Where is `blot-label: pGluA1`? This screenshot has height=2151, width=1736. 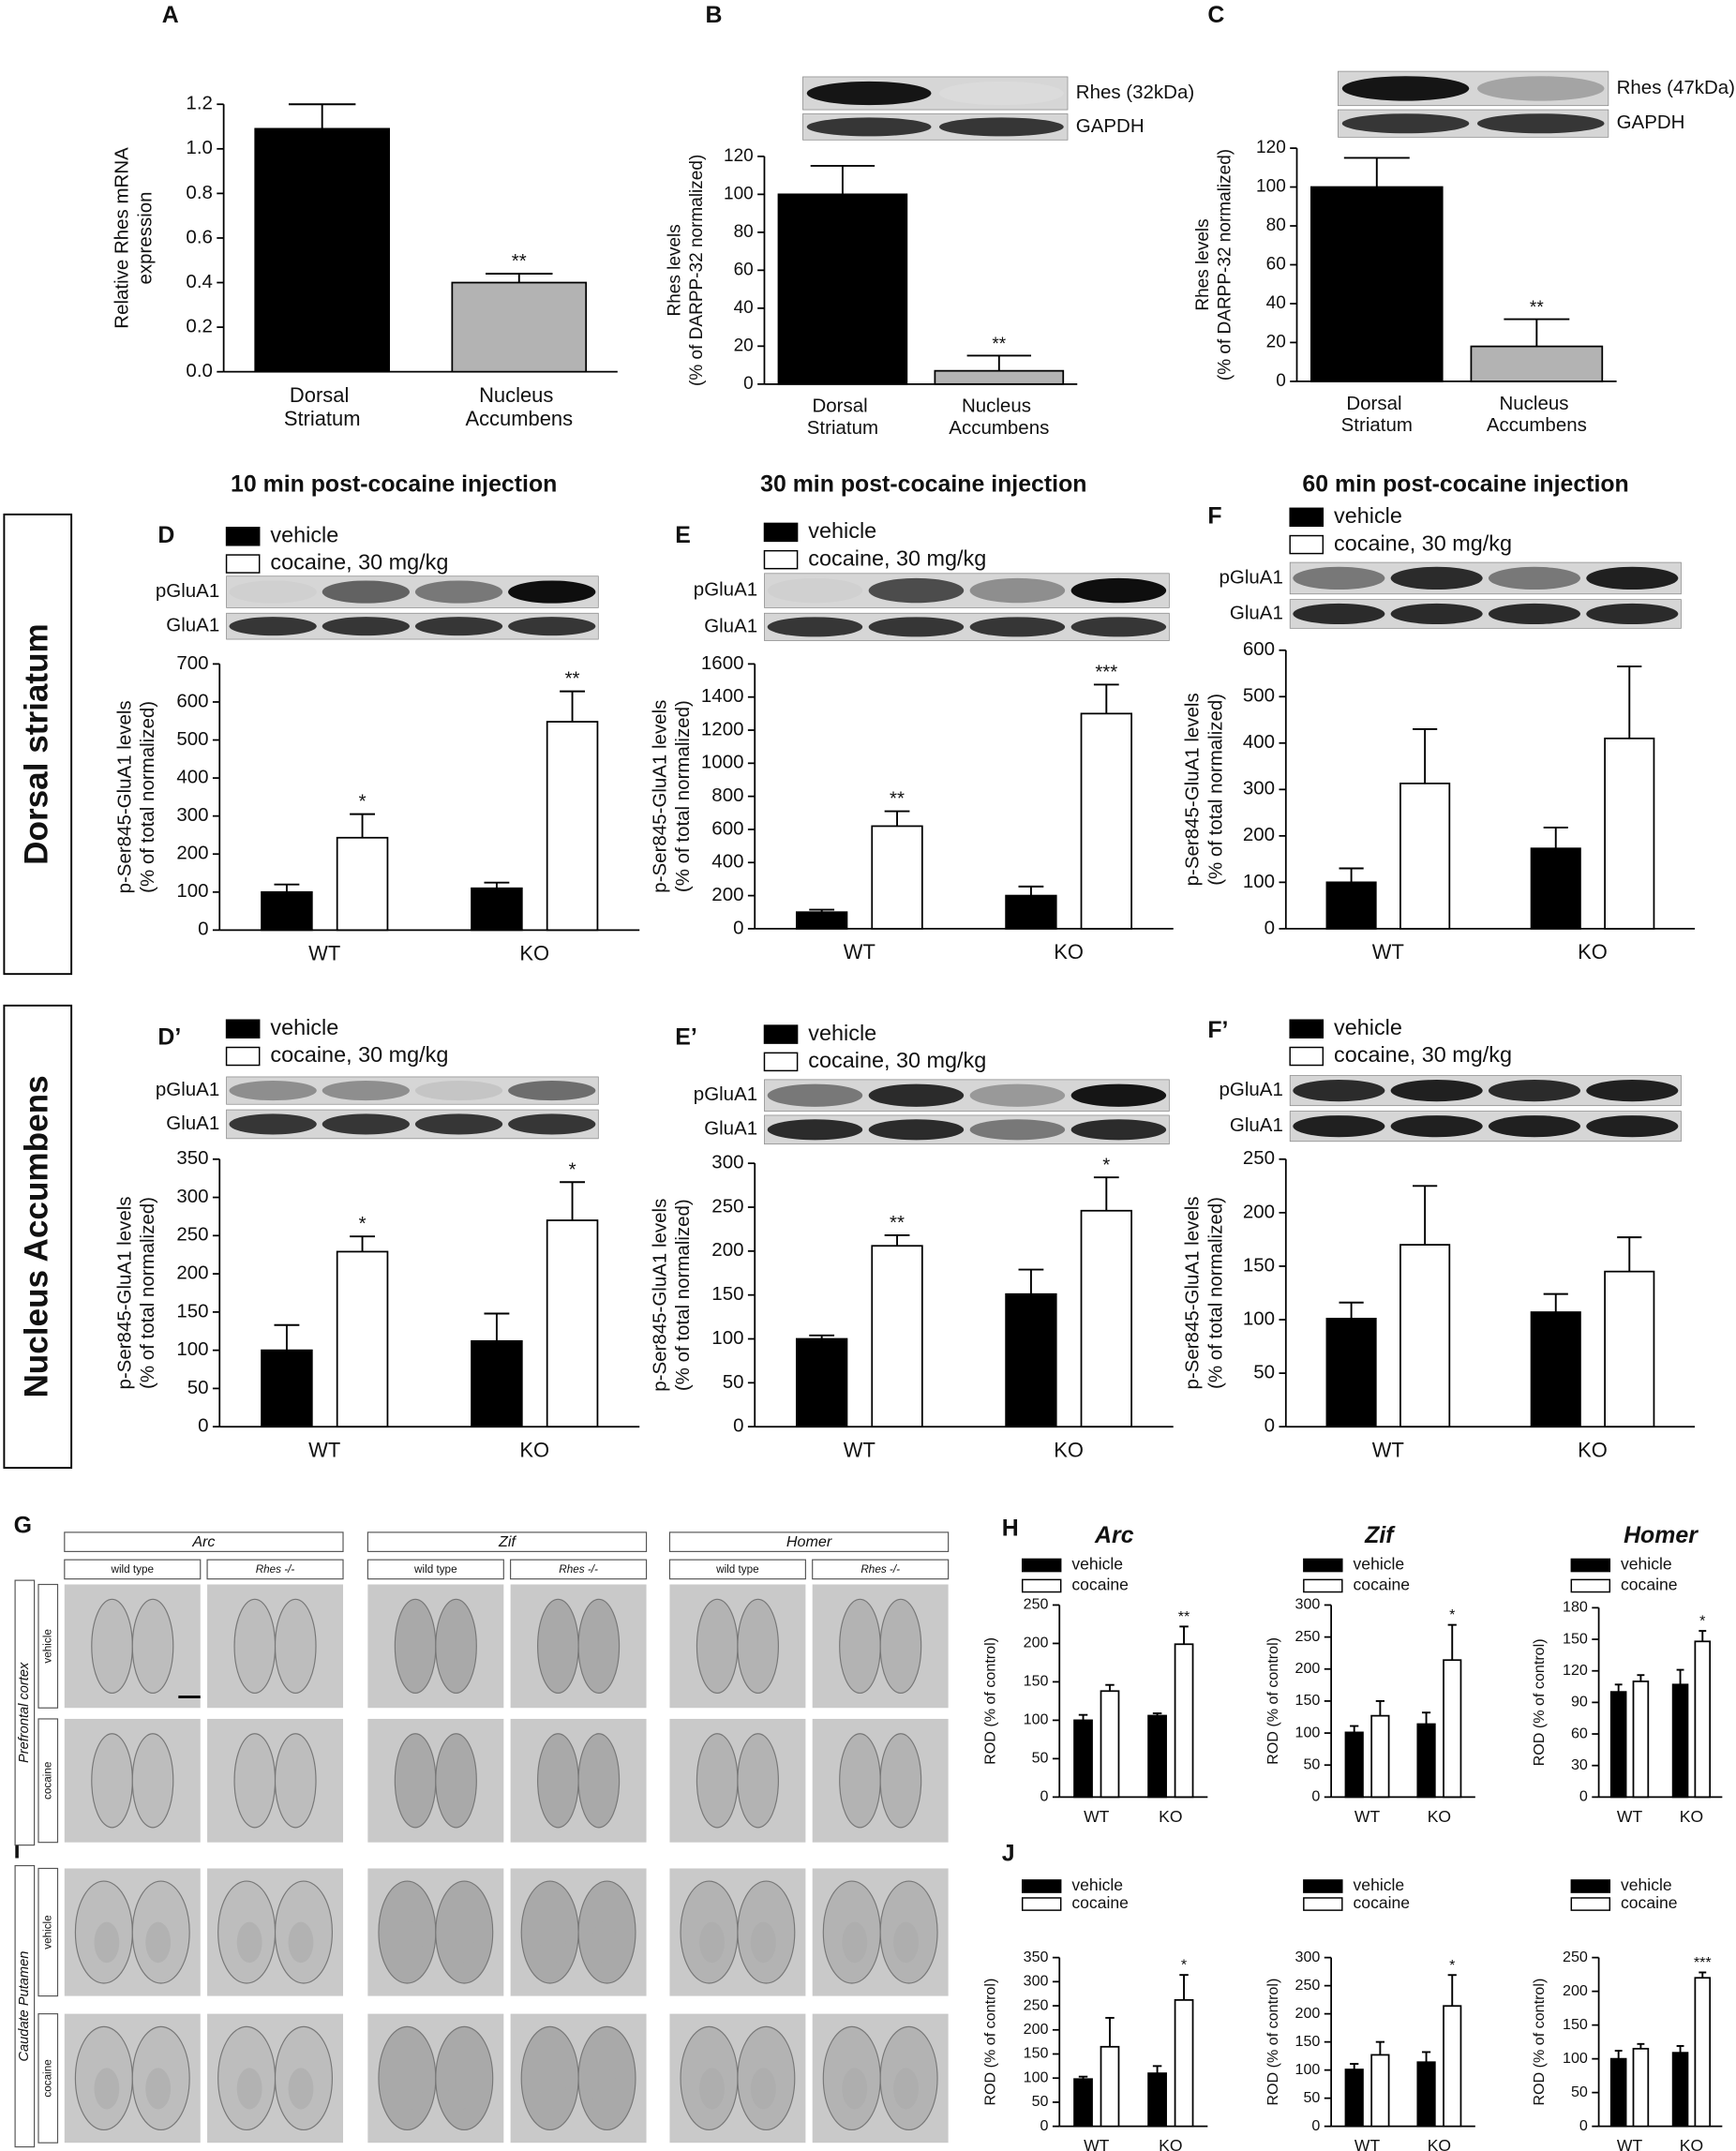
blot-label: pGluA1 is located at coordinates (187, 591).